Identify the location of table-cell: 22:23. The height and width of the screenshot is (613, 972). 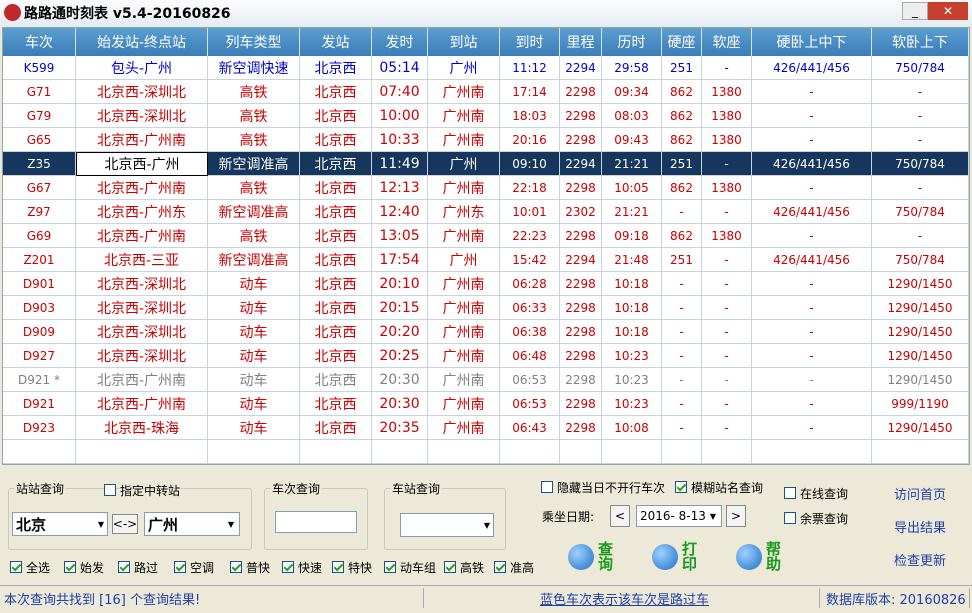
(530, 236).